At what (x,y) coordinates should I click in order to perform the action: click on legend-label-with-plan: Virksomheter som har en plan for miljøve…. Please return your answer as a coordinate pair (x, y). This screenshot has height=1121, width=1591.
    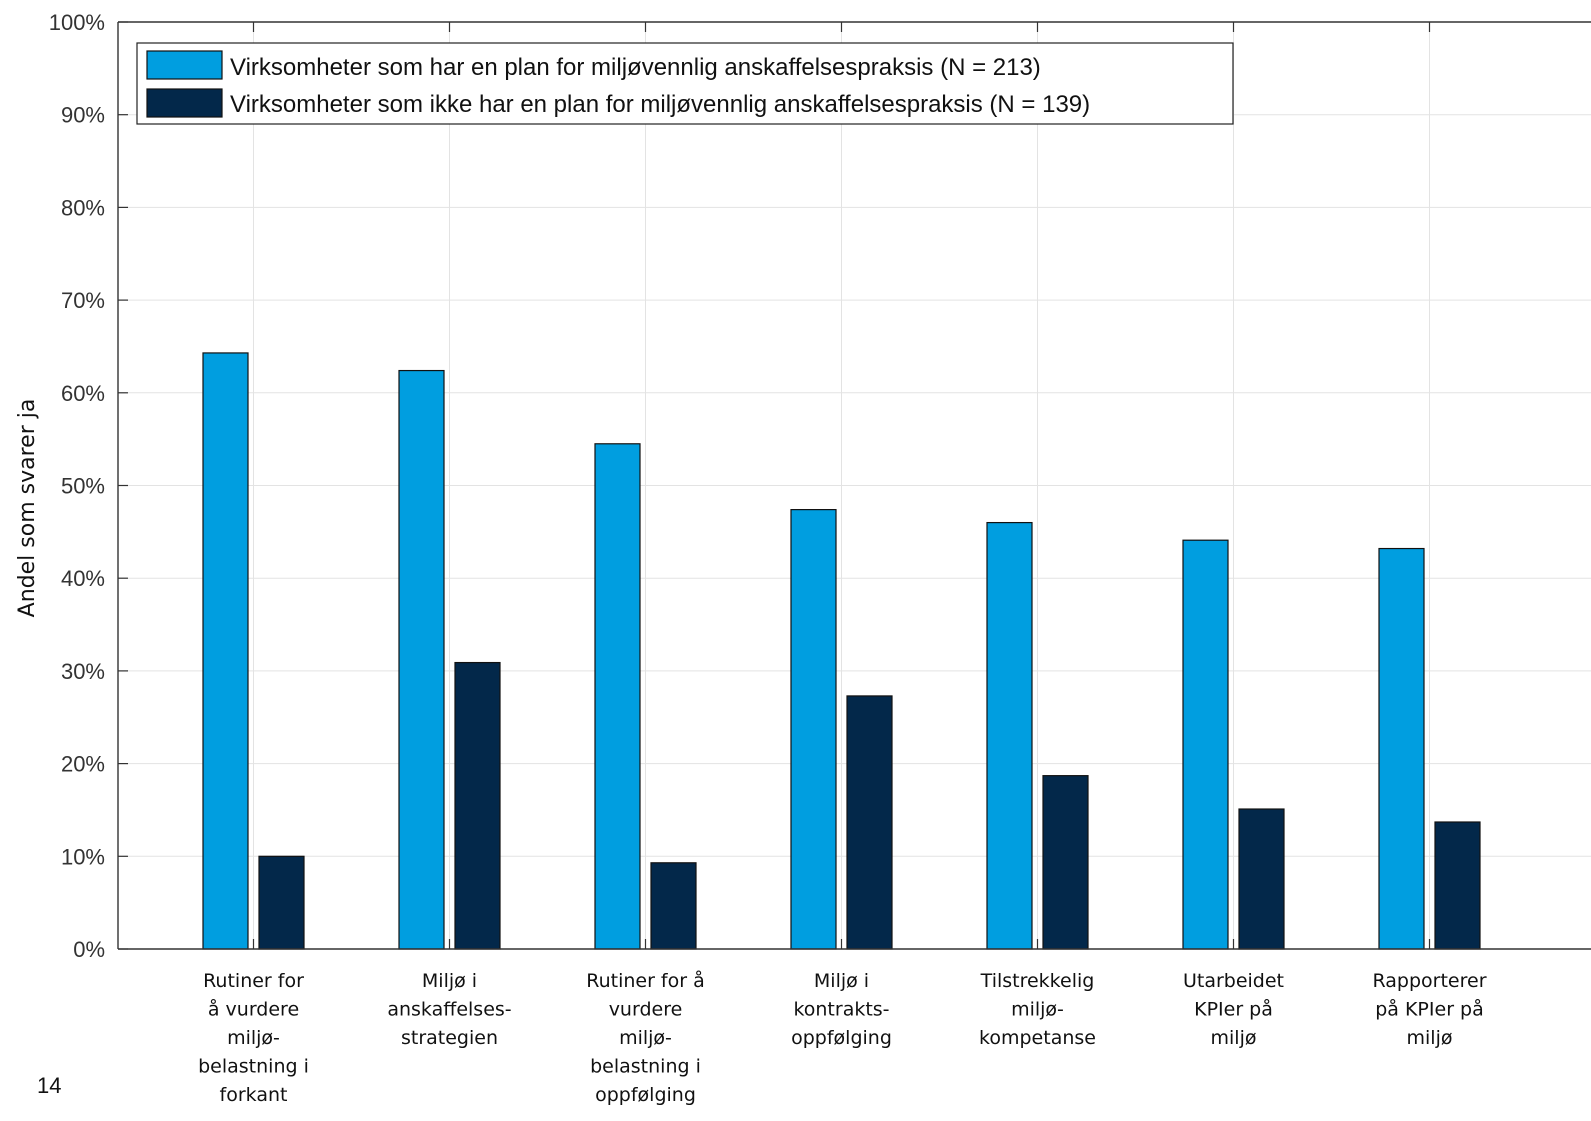
    Looking at the image, I should click on (635, 67).